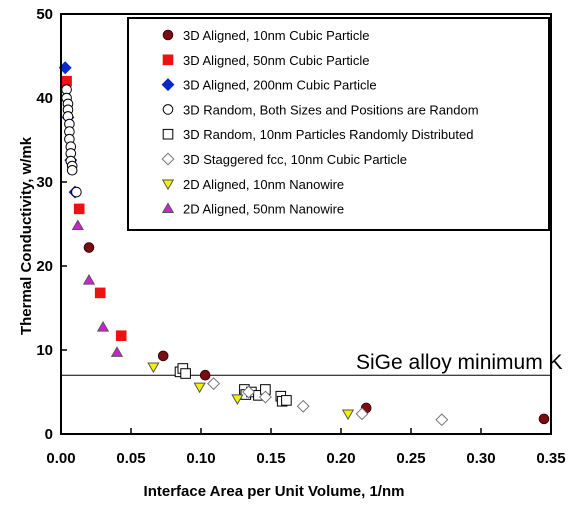  I want to click on legend-label: 2D Aligned, 50nm Nanowire, so click(263, 209).